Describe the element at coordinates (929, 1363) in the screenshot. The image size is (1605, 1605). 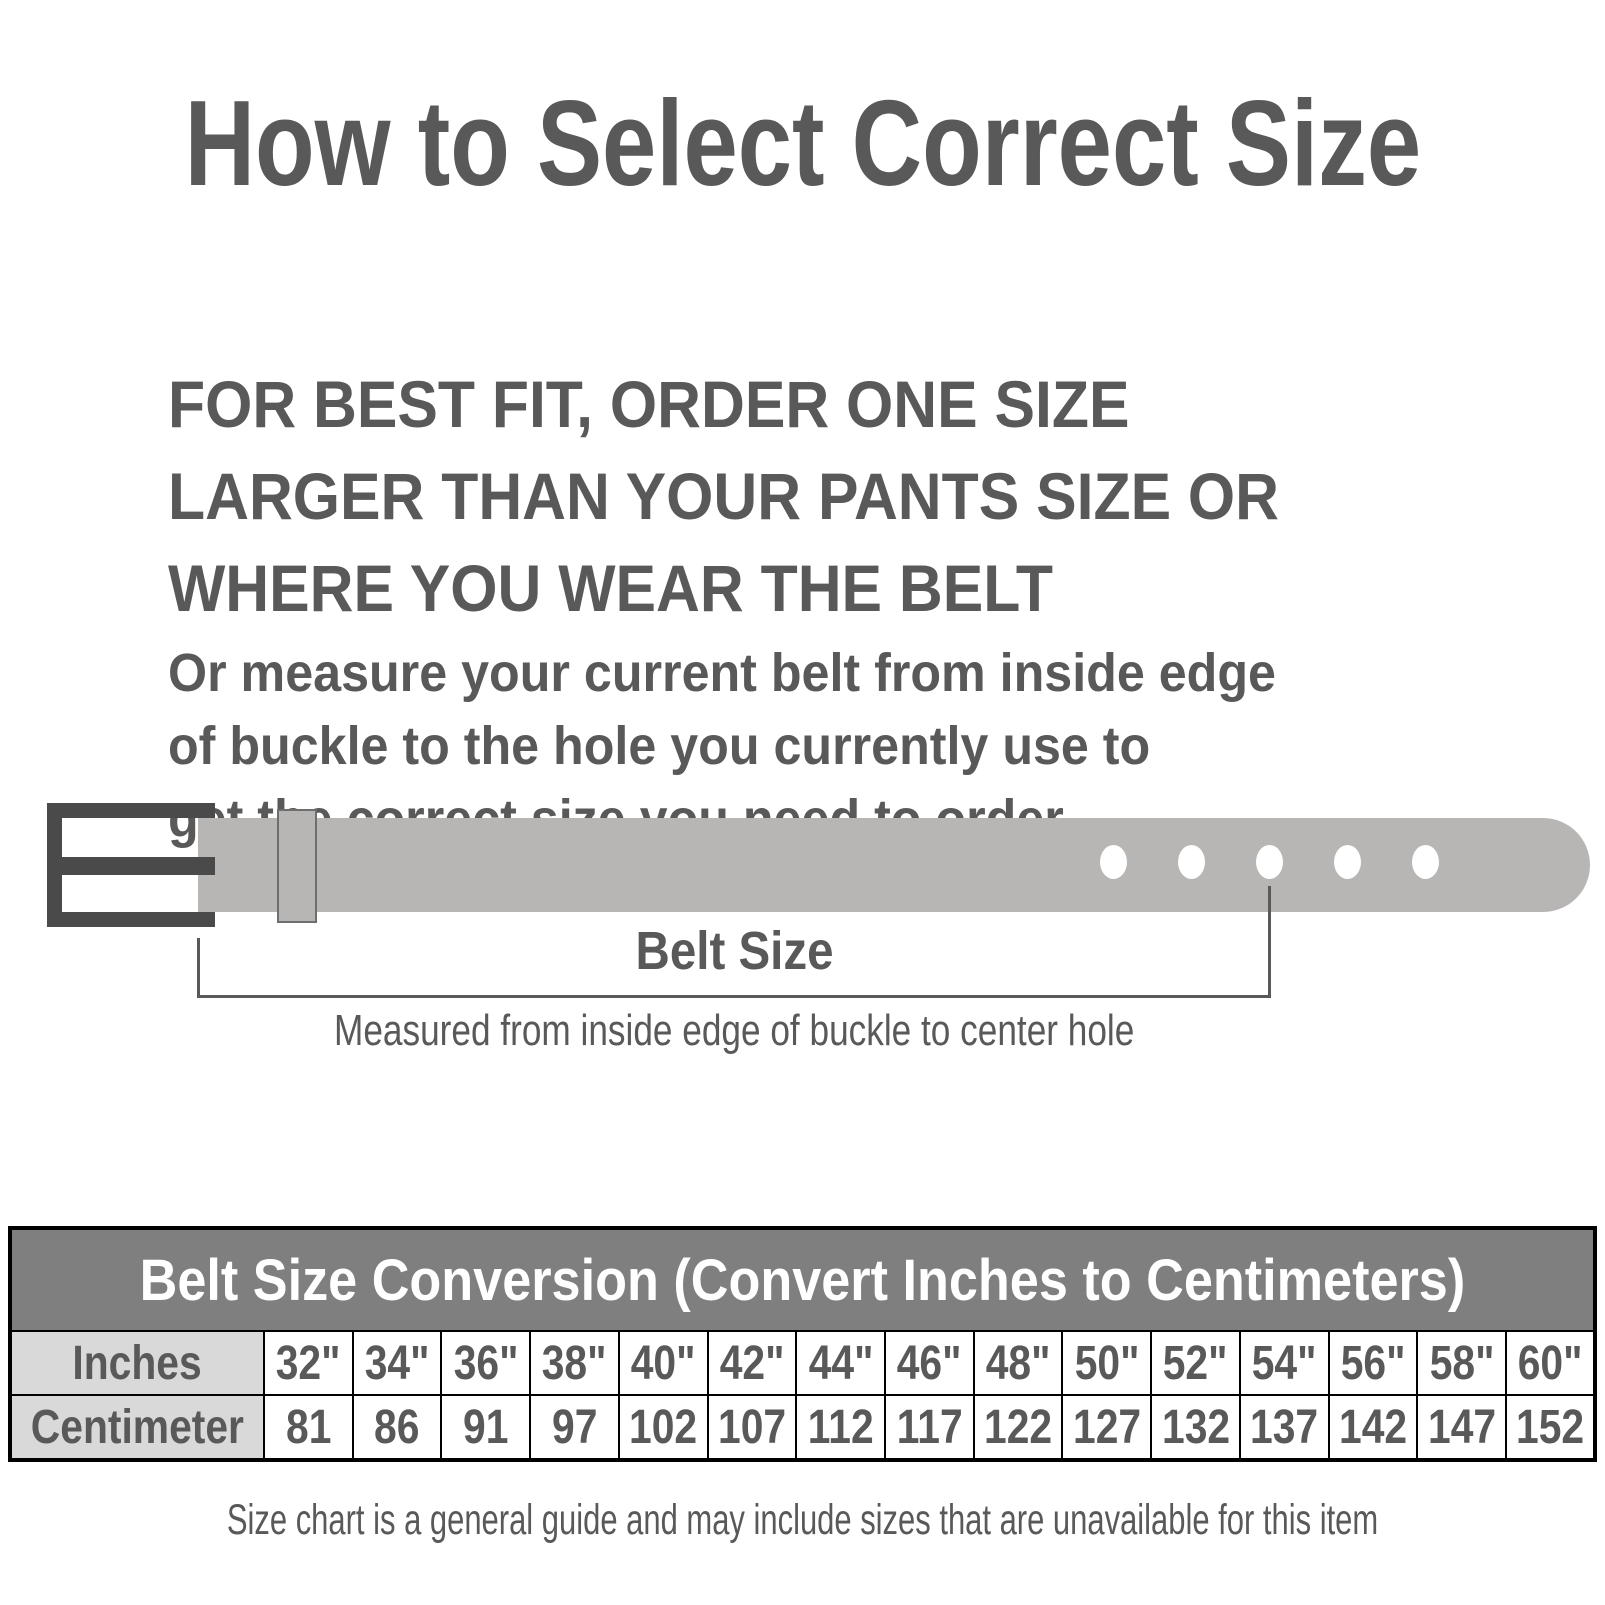
I see `inches-cell: 46"` at that location.